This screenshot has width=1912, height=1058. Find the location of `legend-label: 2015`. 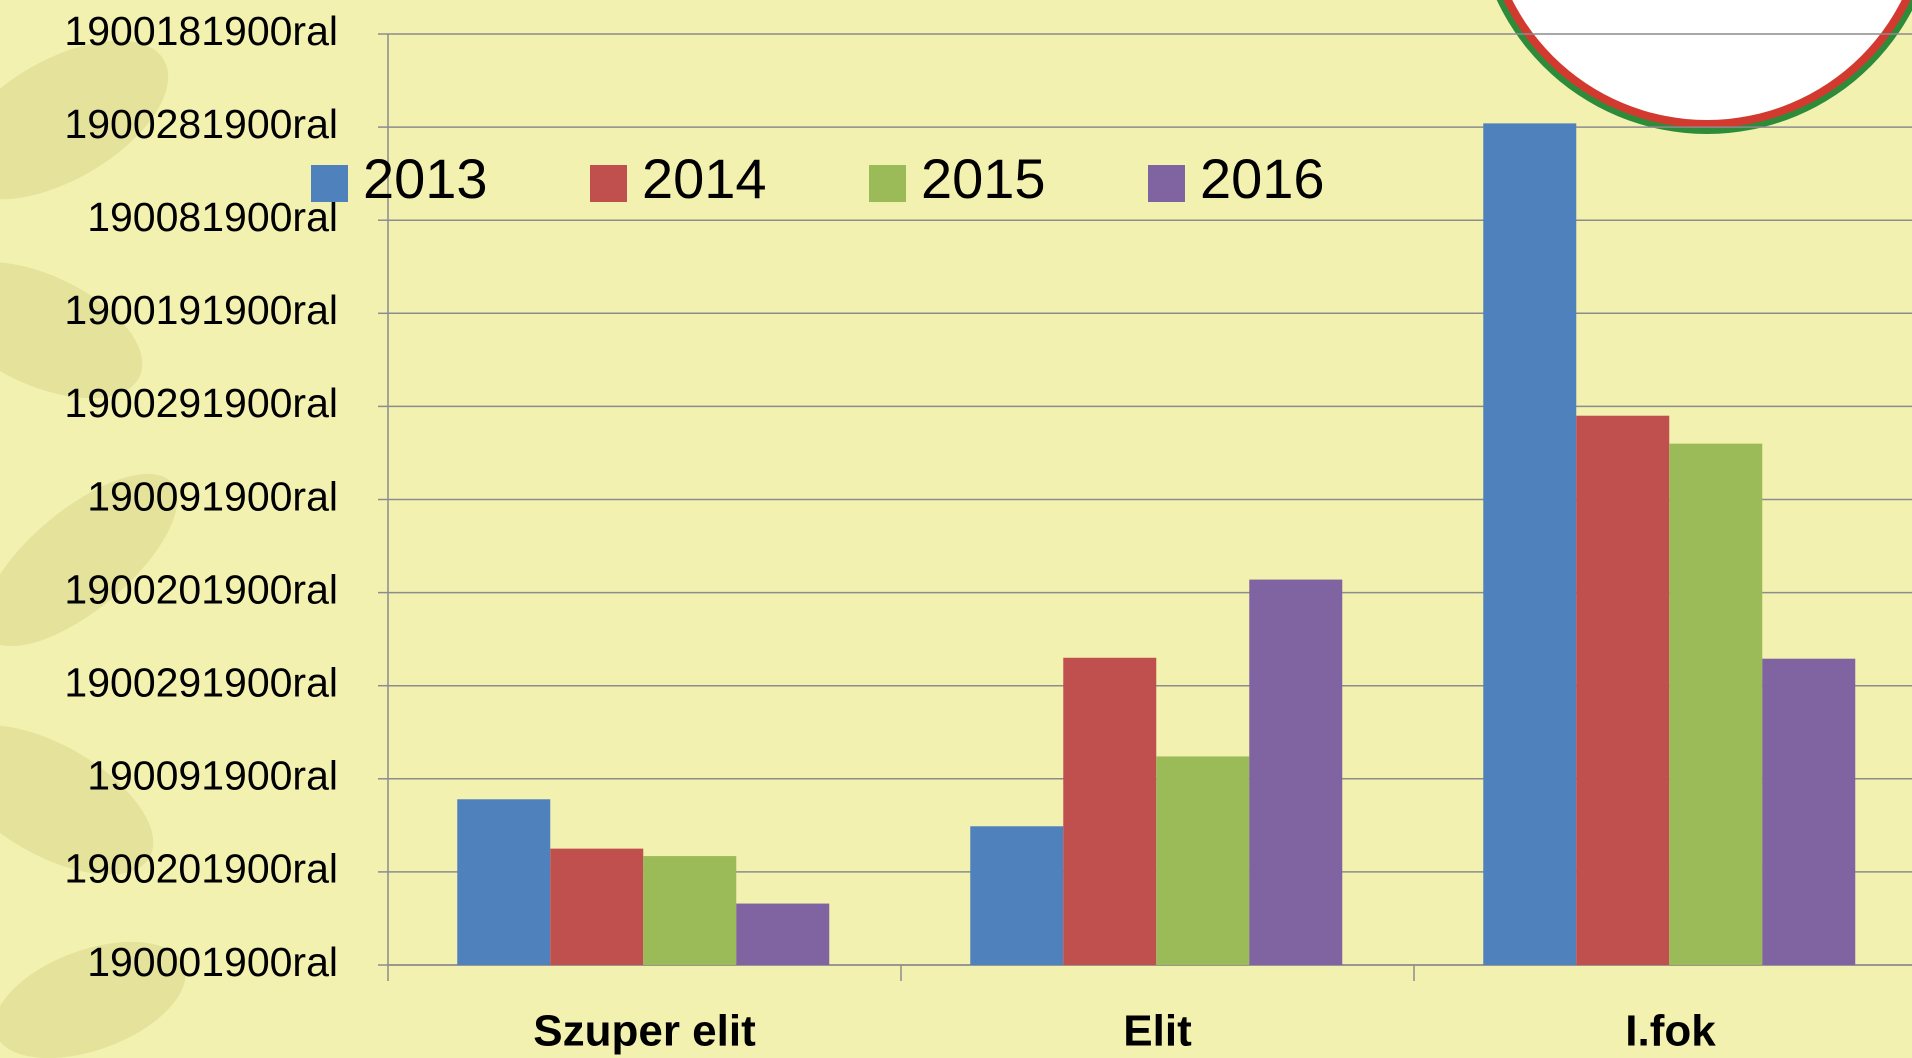

legend-label: 2015 is located at coordinates (983, 178).